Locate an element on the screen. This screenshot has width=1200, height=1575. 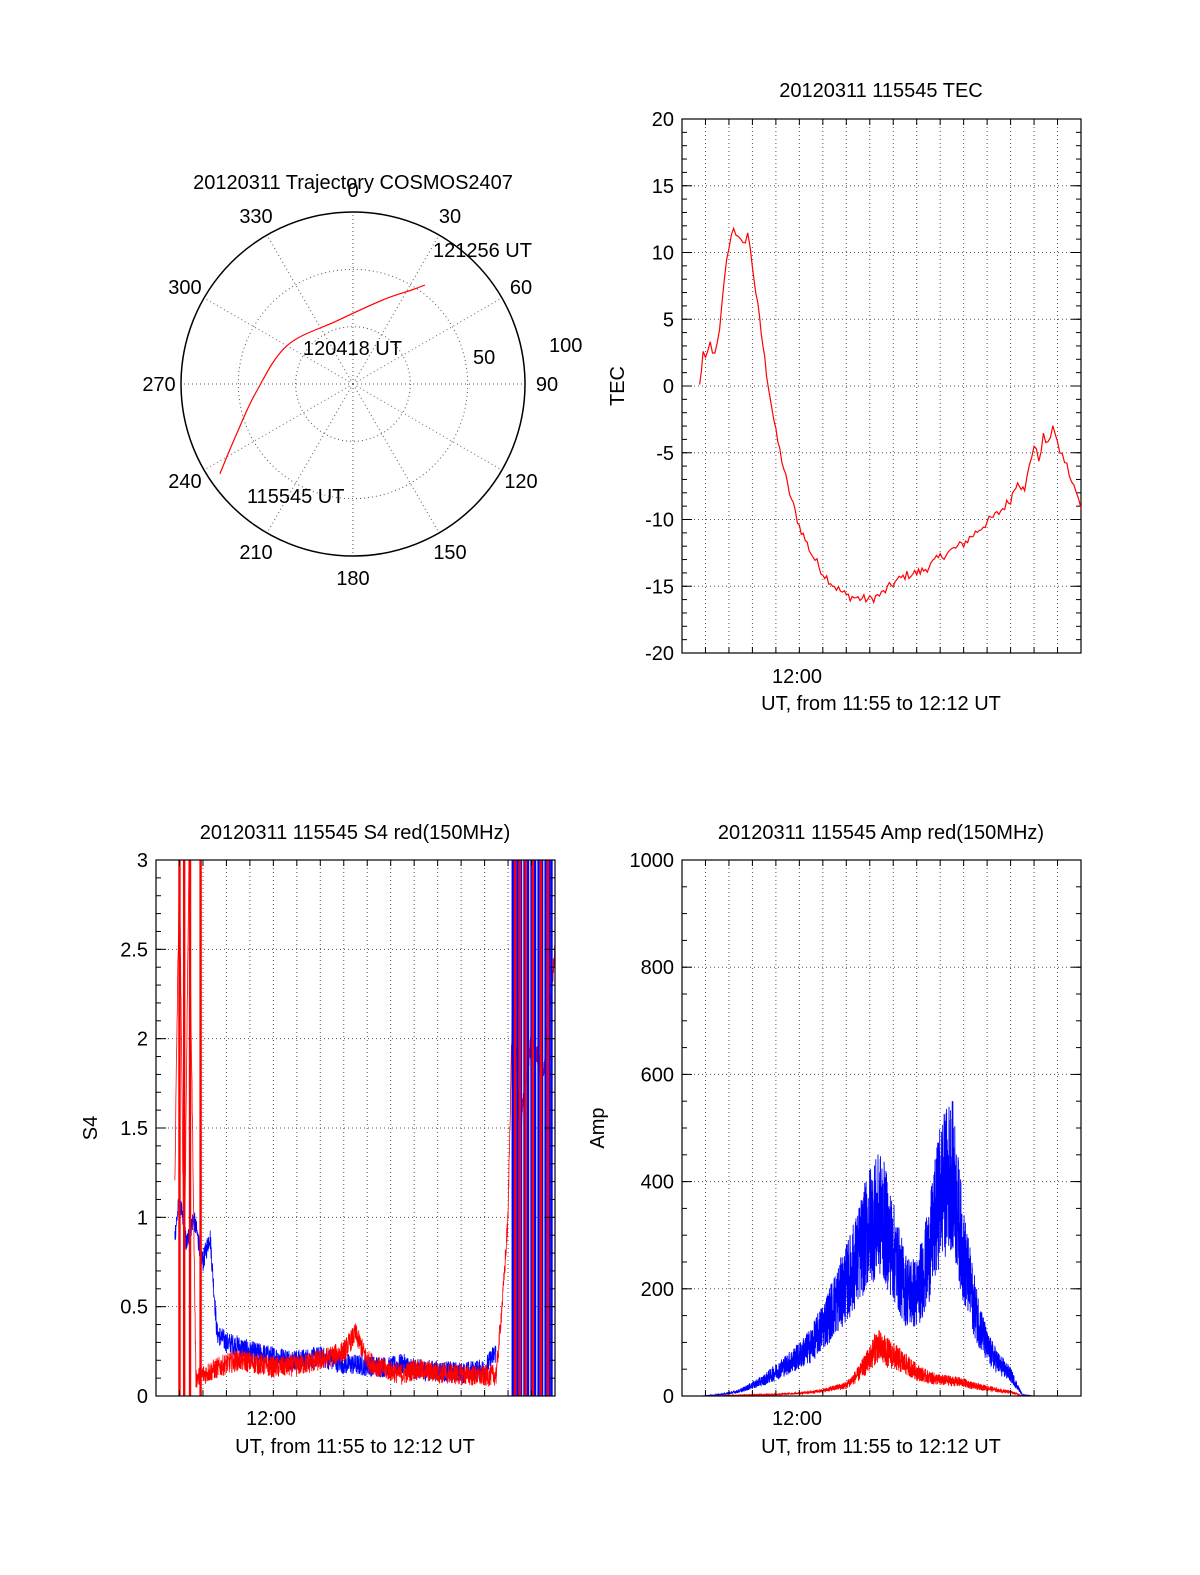
amp-ytick-label: 400 is located at coordinates (657, 1183).